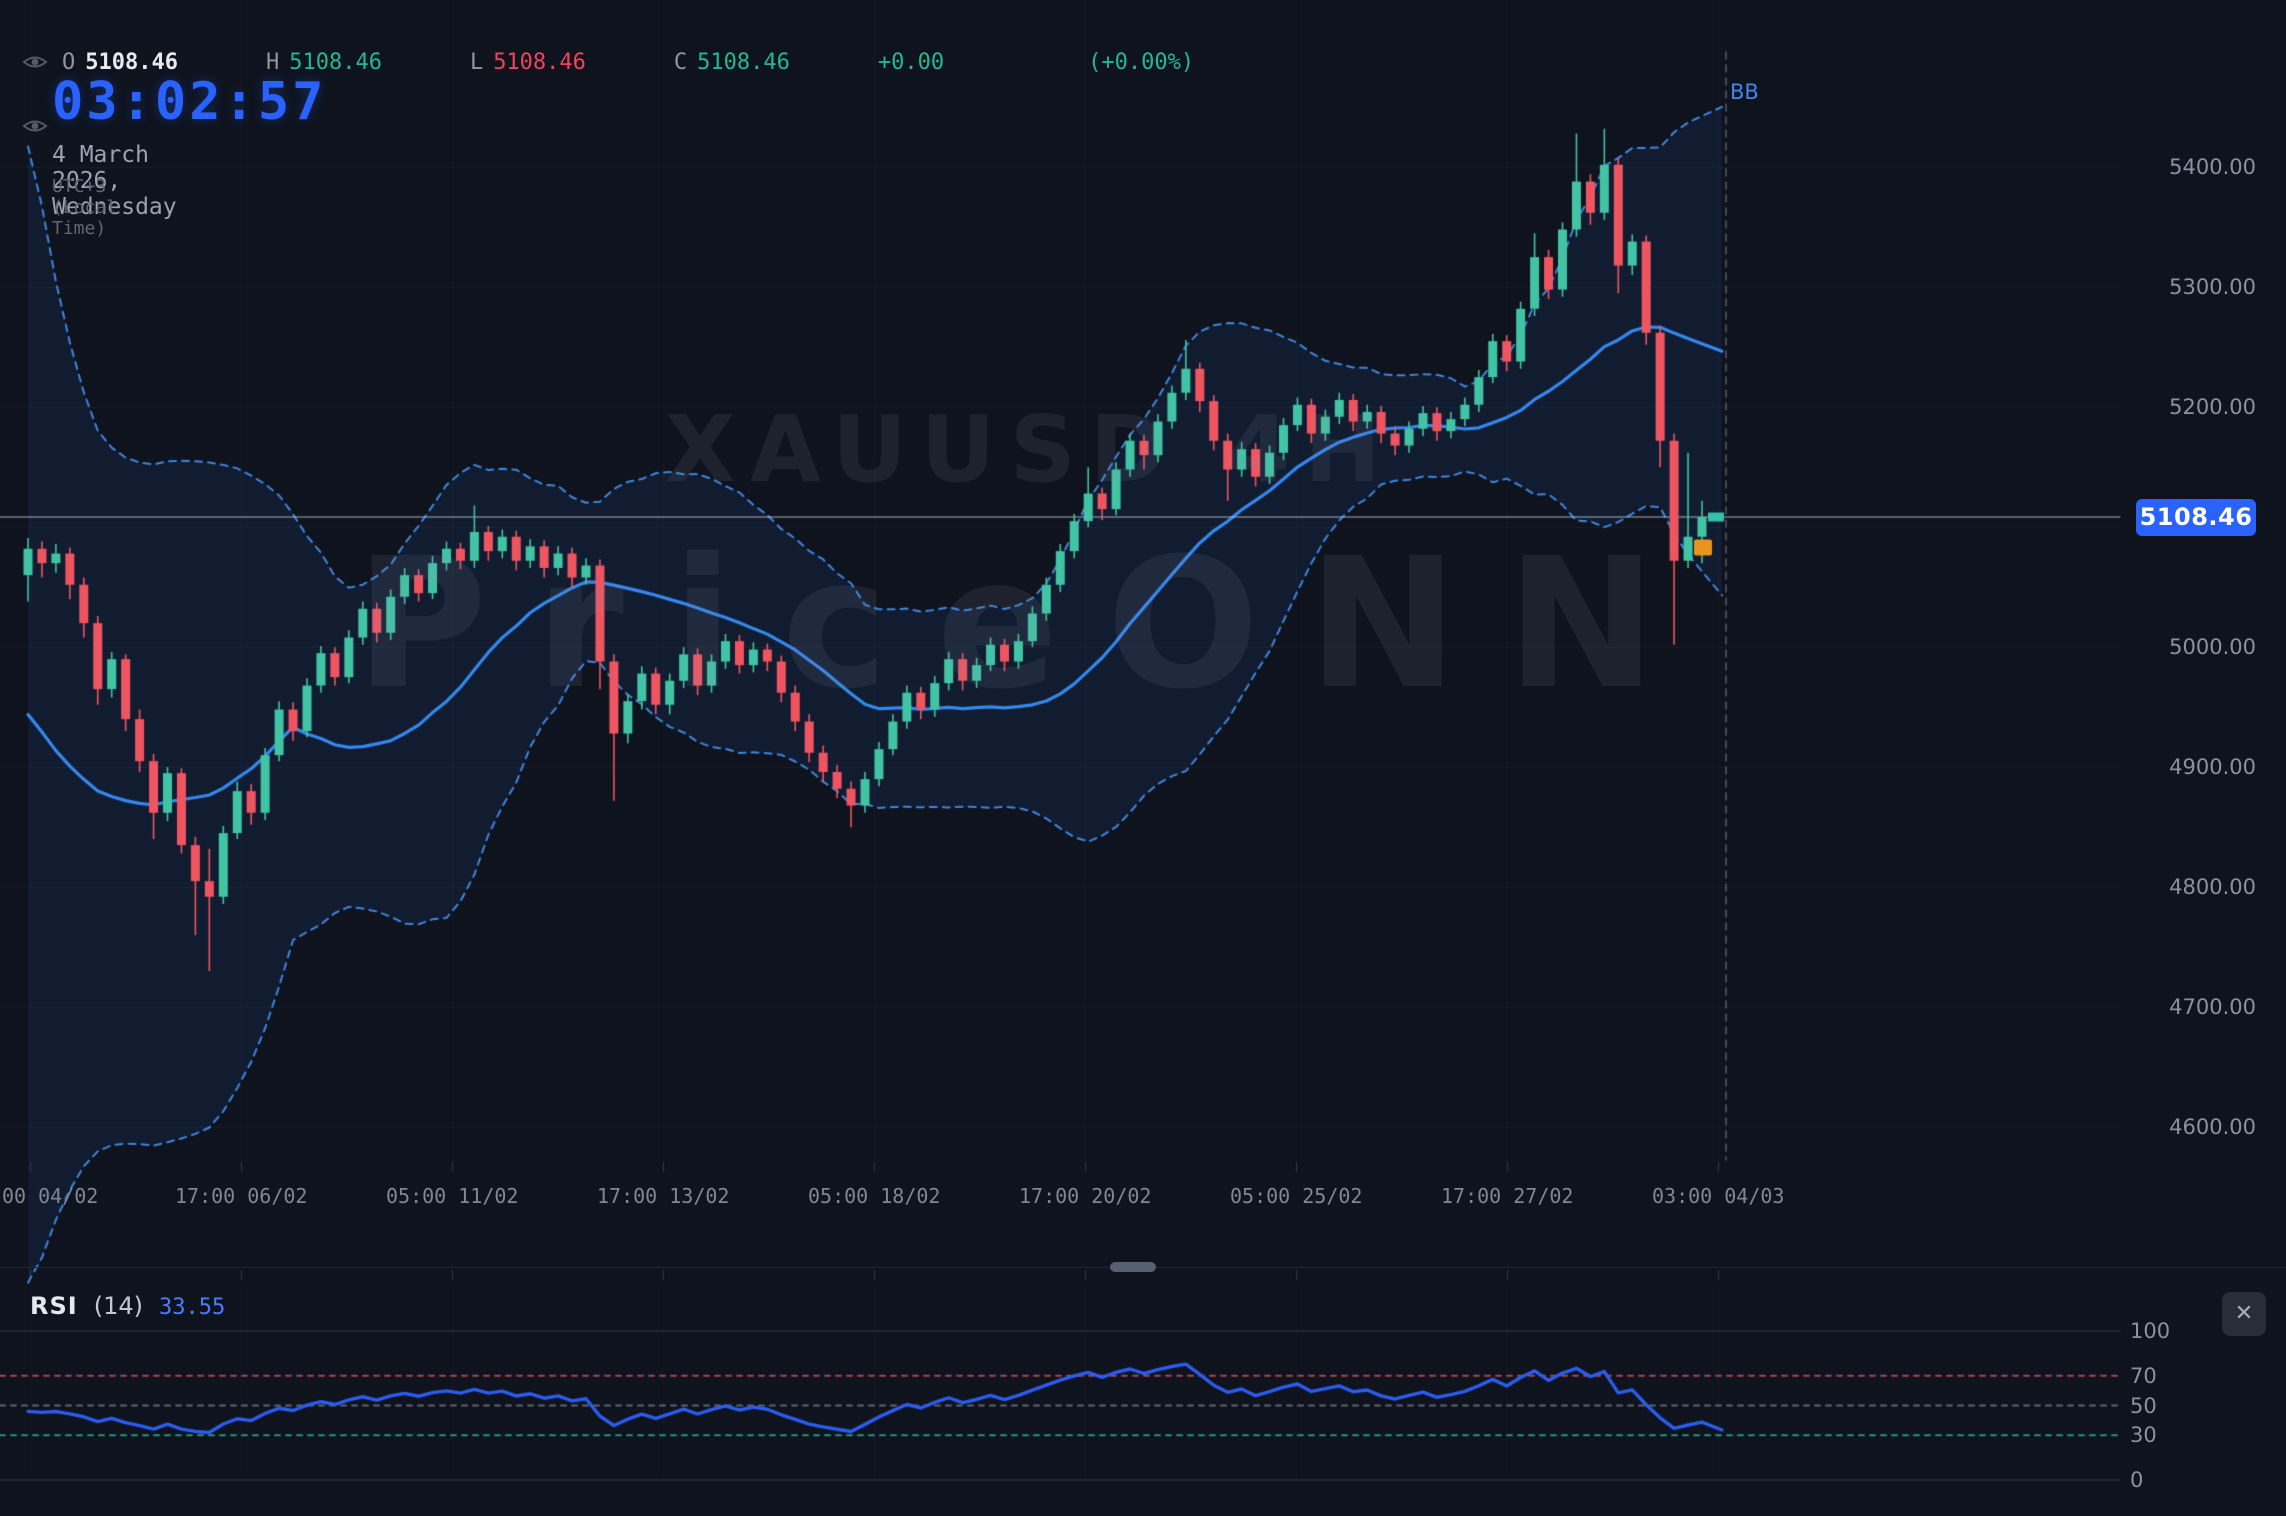  I want to click on price-axis-label: 5400.00, so click(2212, 167).